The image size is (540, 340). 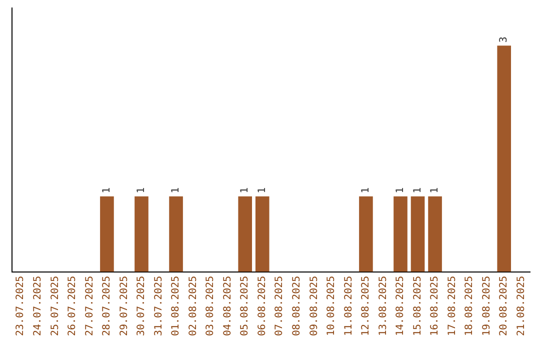 I want to click on data-label: 3, so click(x=504, y=39).